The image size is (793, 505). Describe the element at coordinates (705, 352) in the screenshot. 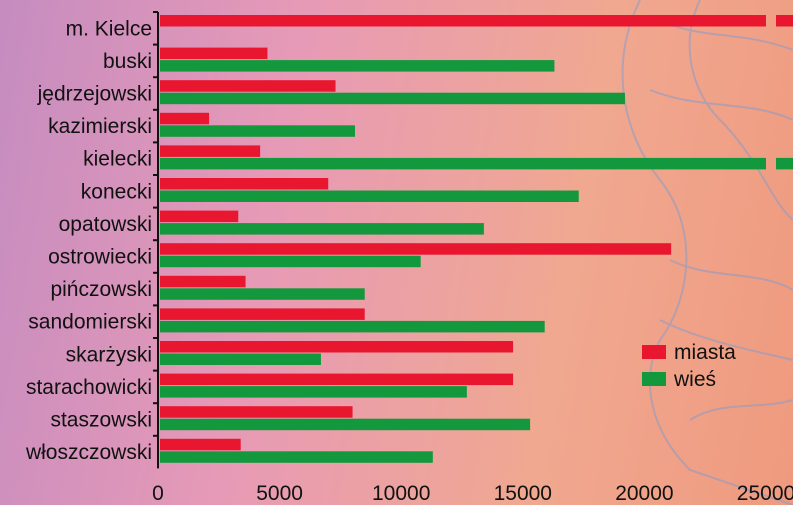

I see `legend-label: miasta` at that location.